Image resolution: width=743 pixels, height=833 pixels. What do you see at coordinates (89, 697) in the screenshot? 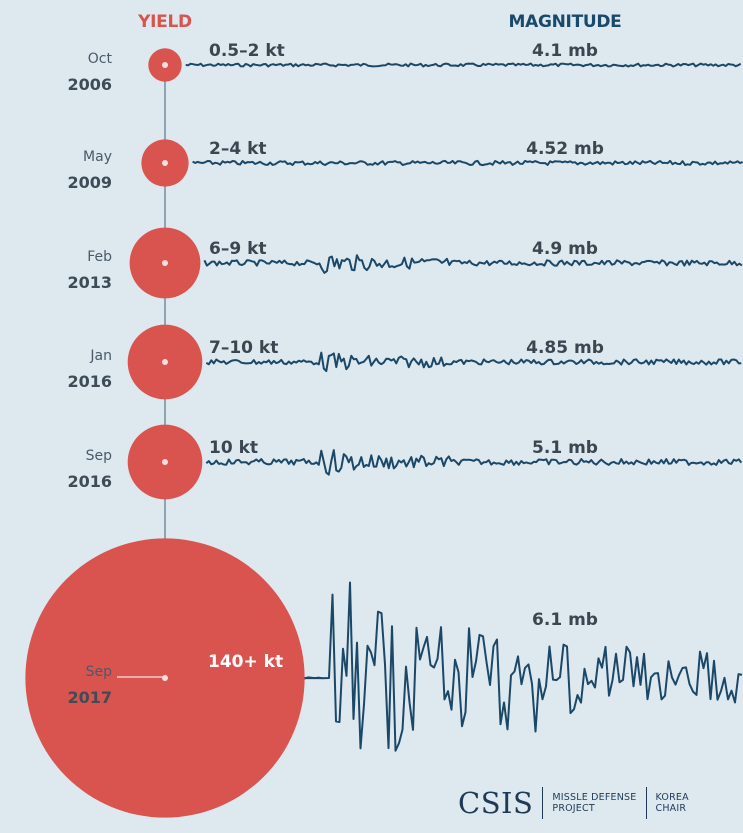
I see `event-year-label: 2017` at bounding box center [89, 697].